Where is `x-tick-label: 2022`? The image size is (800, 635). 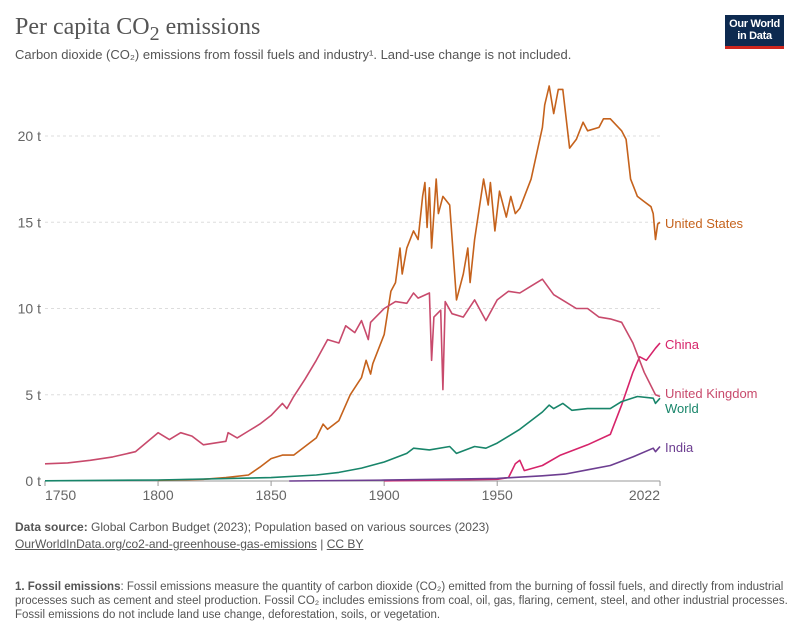 x-tick-label: 2022 is located at coordinates (644, 495).